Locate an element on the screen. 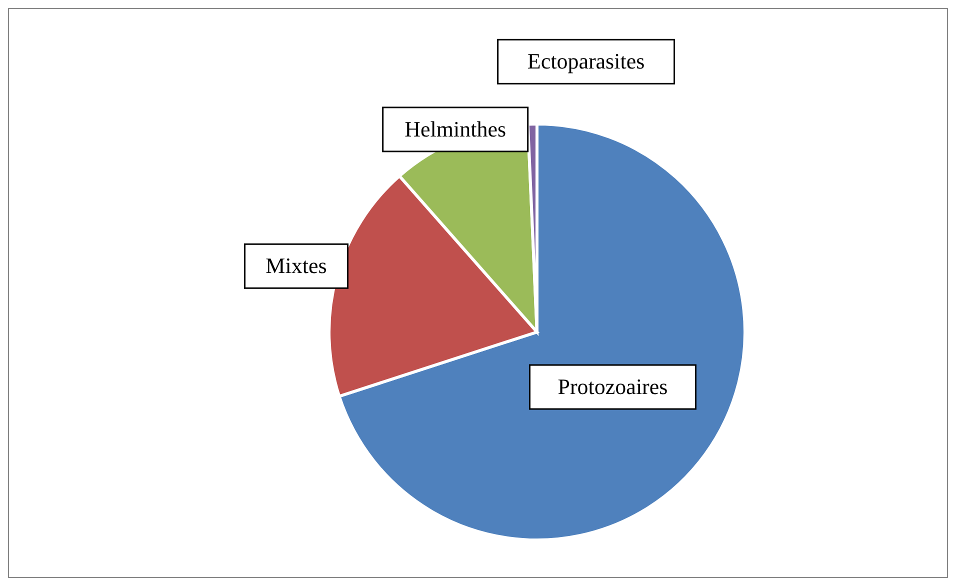 The width and height of the screenshot is (958, 580). slice-label: Mixtes is located at coordinates (296, 265).